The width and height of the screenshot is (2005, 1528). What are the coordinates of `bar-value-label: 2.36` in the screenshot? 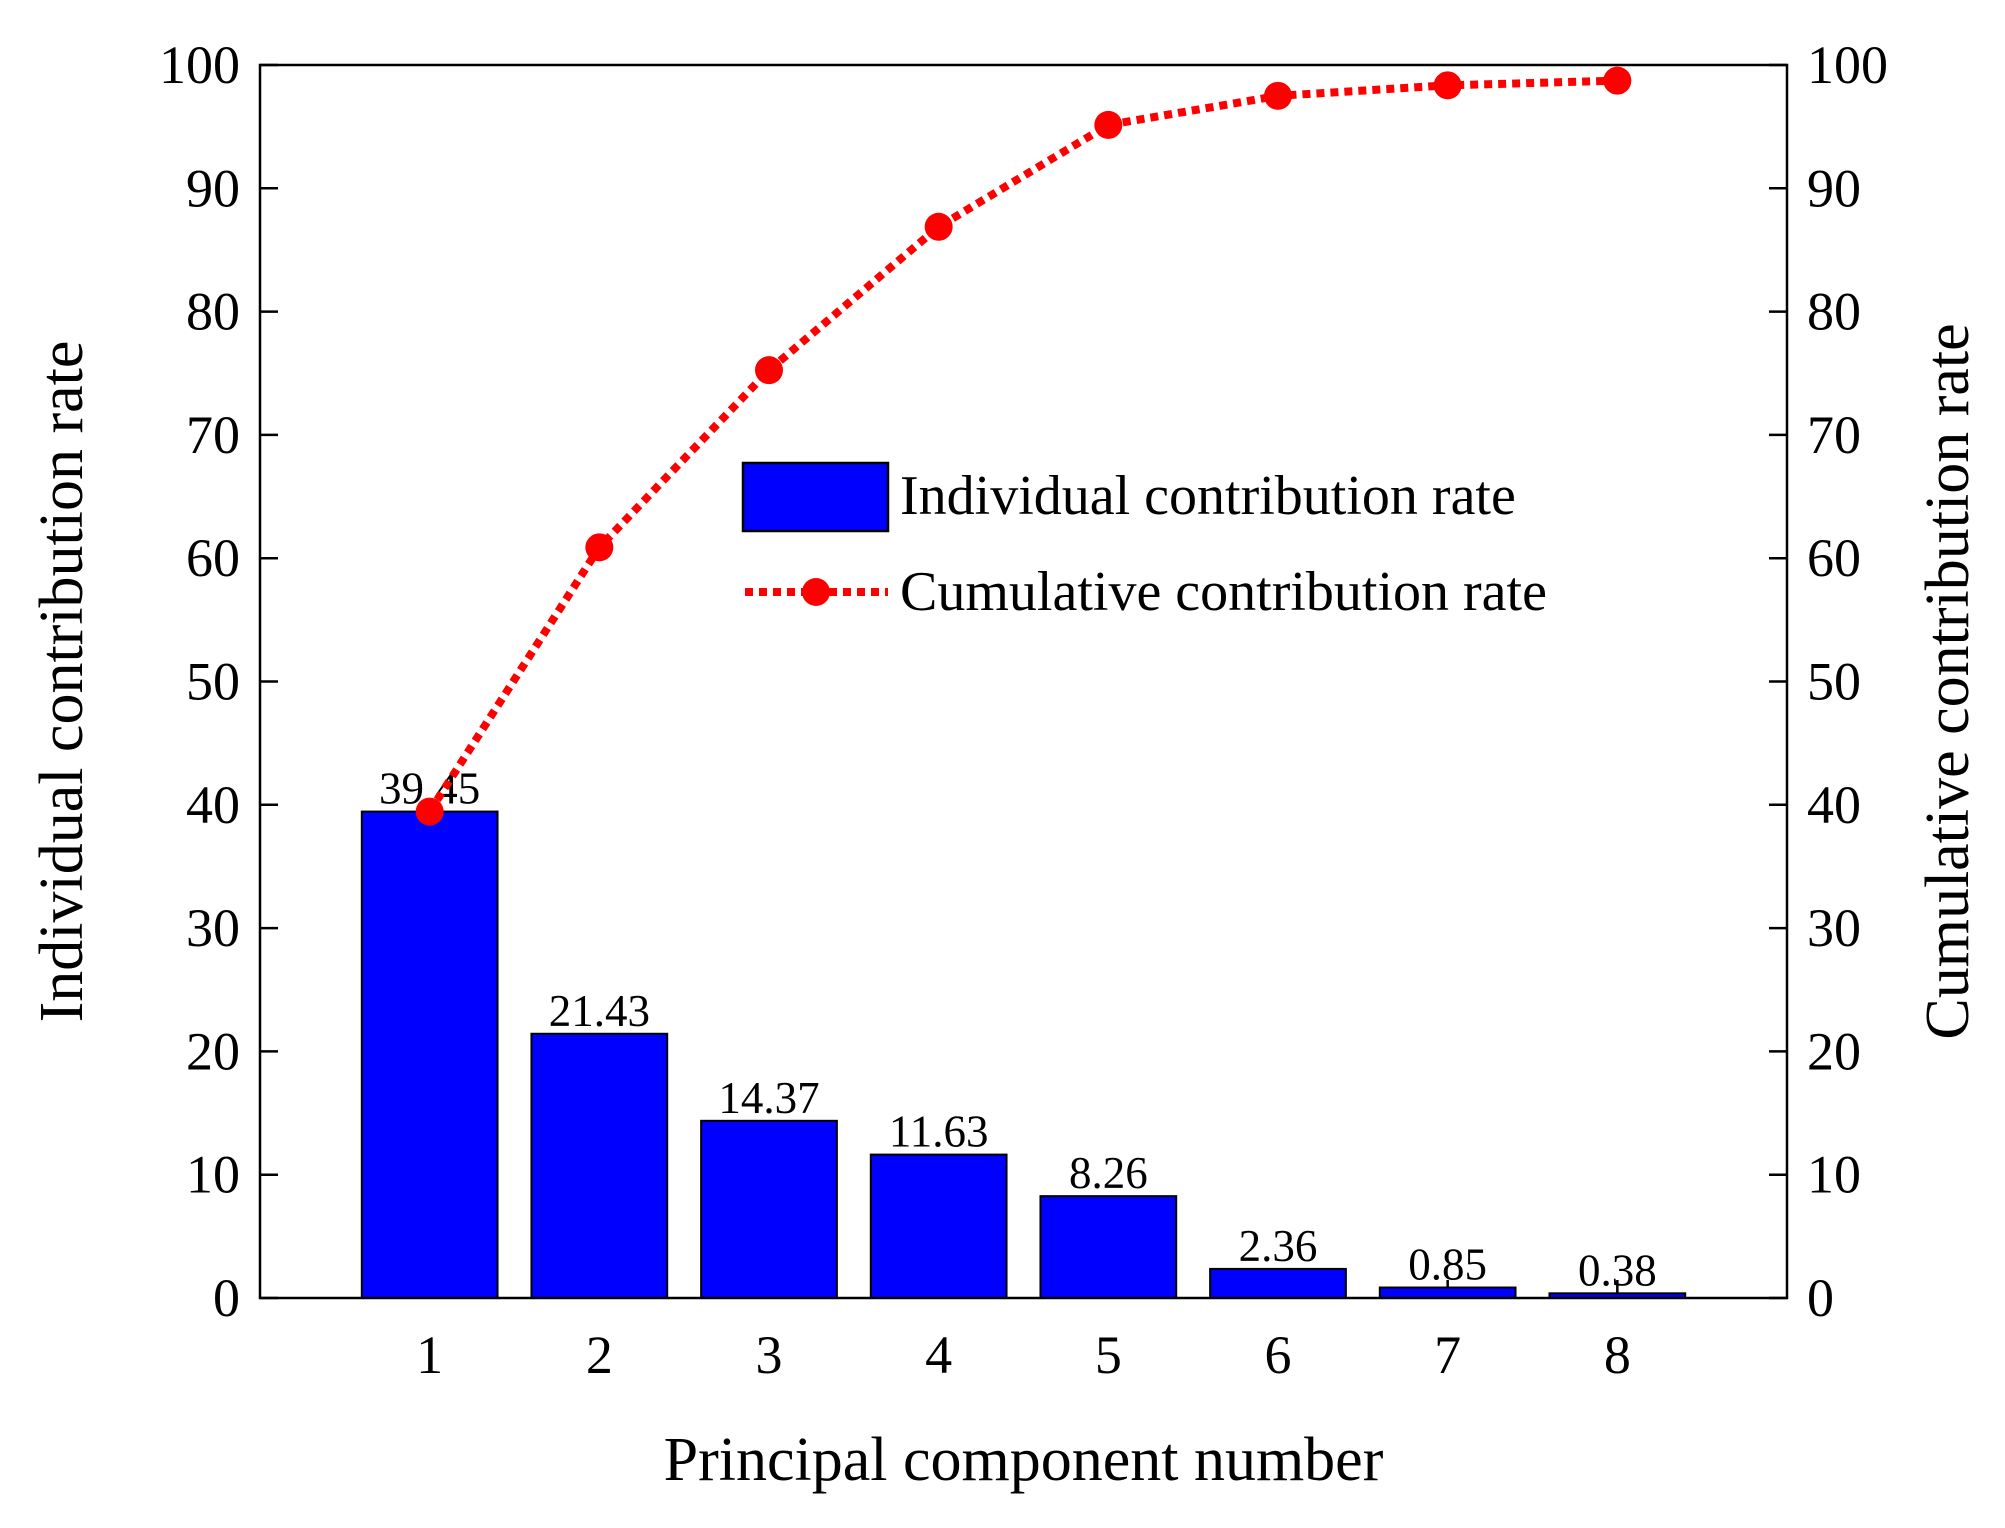 It's located at (1278, 1246).